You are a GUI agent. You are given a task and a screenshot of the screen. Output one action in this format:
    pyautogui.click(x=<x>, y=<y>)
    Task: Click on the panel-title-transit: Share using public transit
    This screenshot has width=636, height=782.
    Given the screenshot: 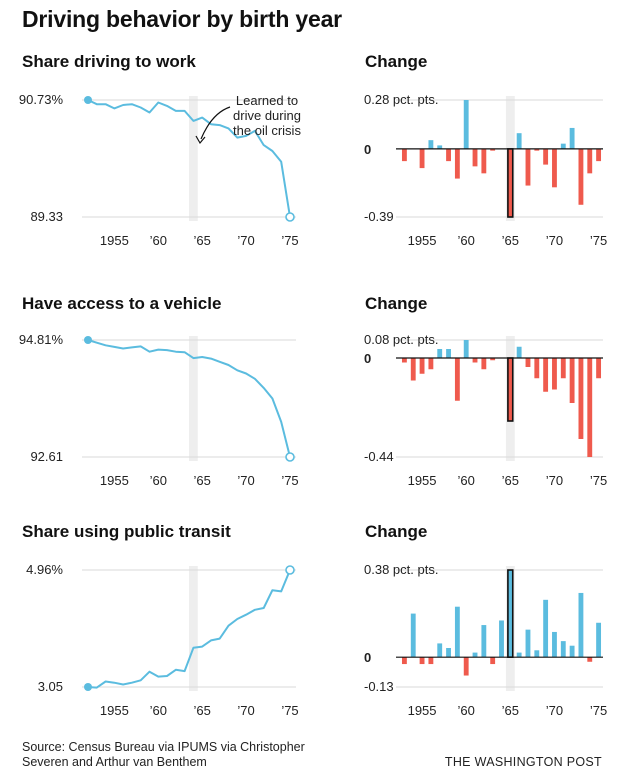 What is the action you would take?
    pyautogui.click(x=126, y=531)
    